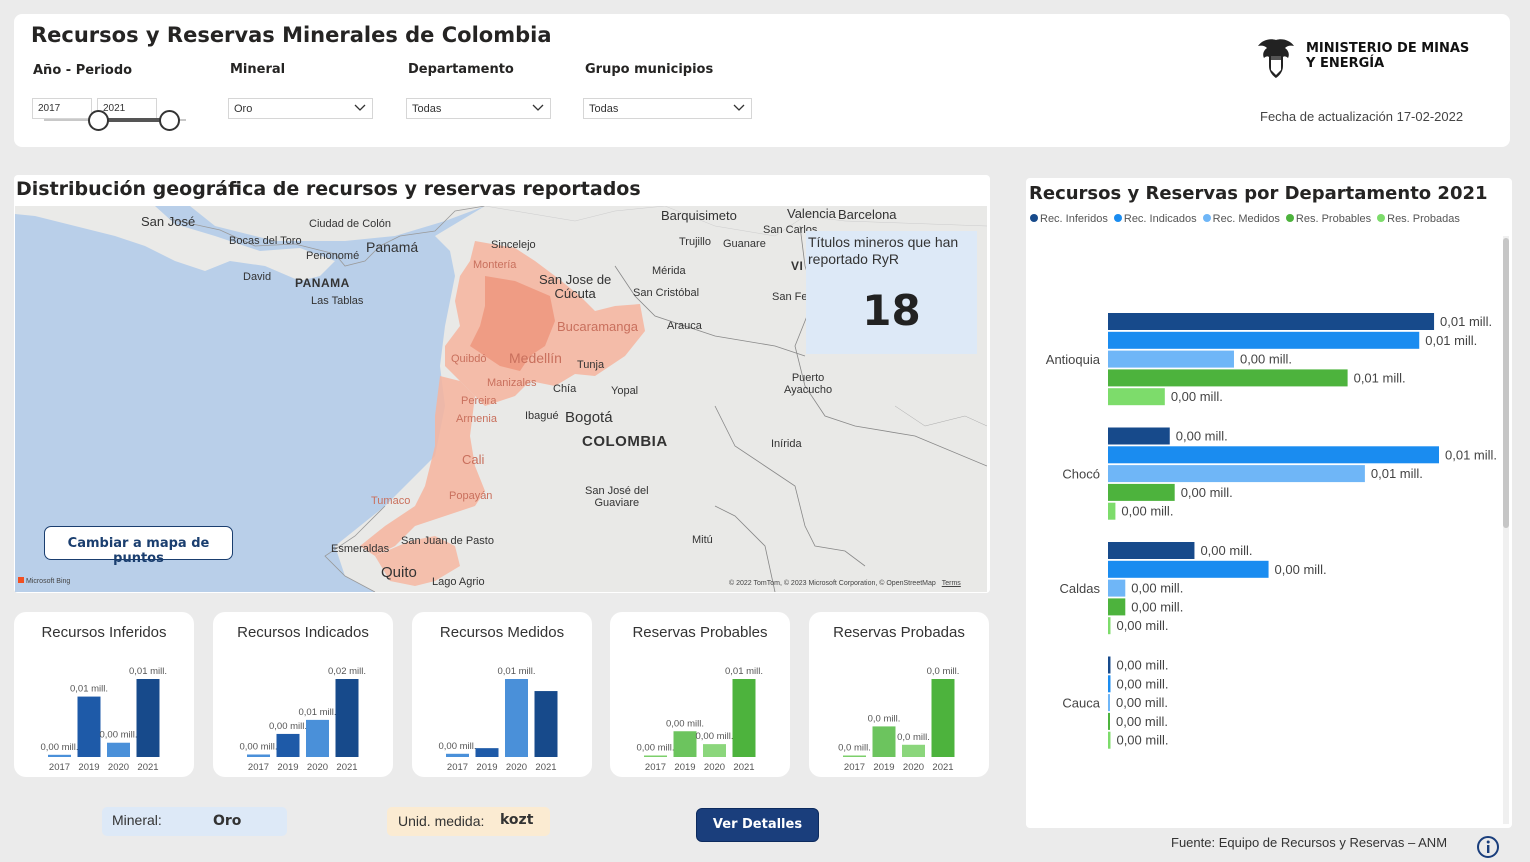 The image size is (1530, 862). Describe the element at coordinates (303, 632) in the screenshot. I see `chart-title: Recursos Indicados` at that location.